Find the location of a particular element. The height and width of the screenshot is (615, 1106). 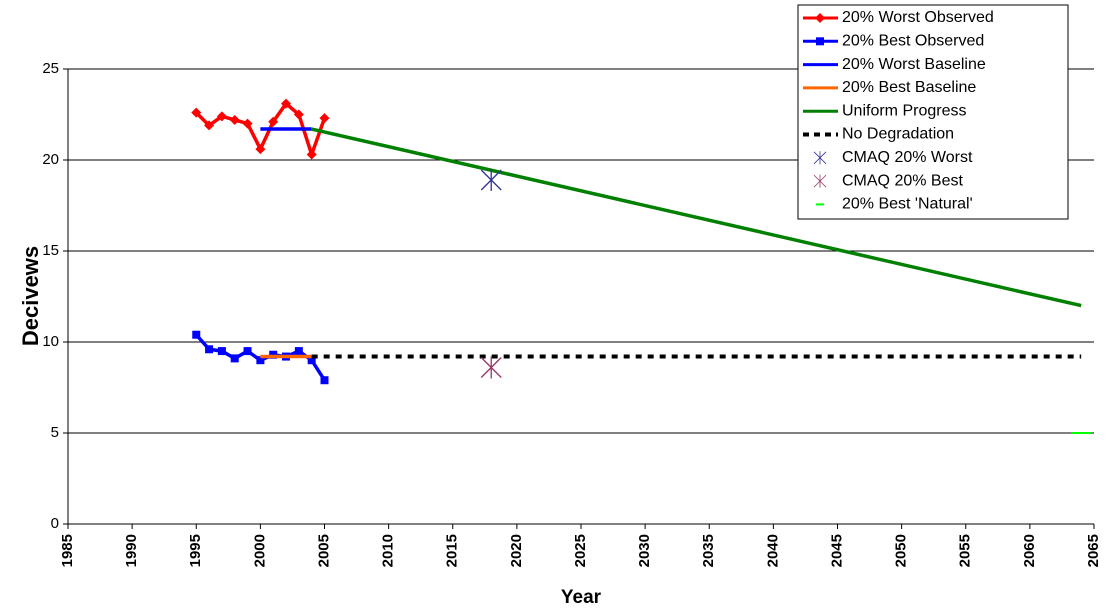

x-tick-label: 2065 is located at coordinates (1093, 550).